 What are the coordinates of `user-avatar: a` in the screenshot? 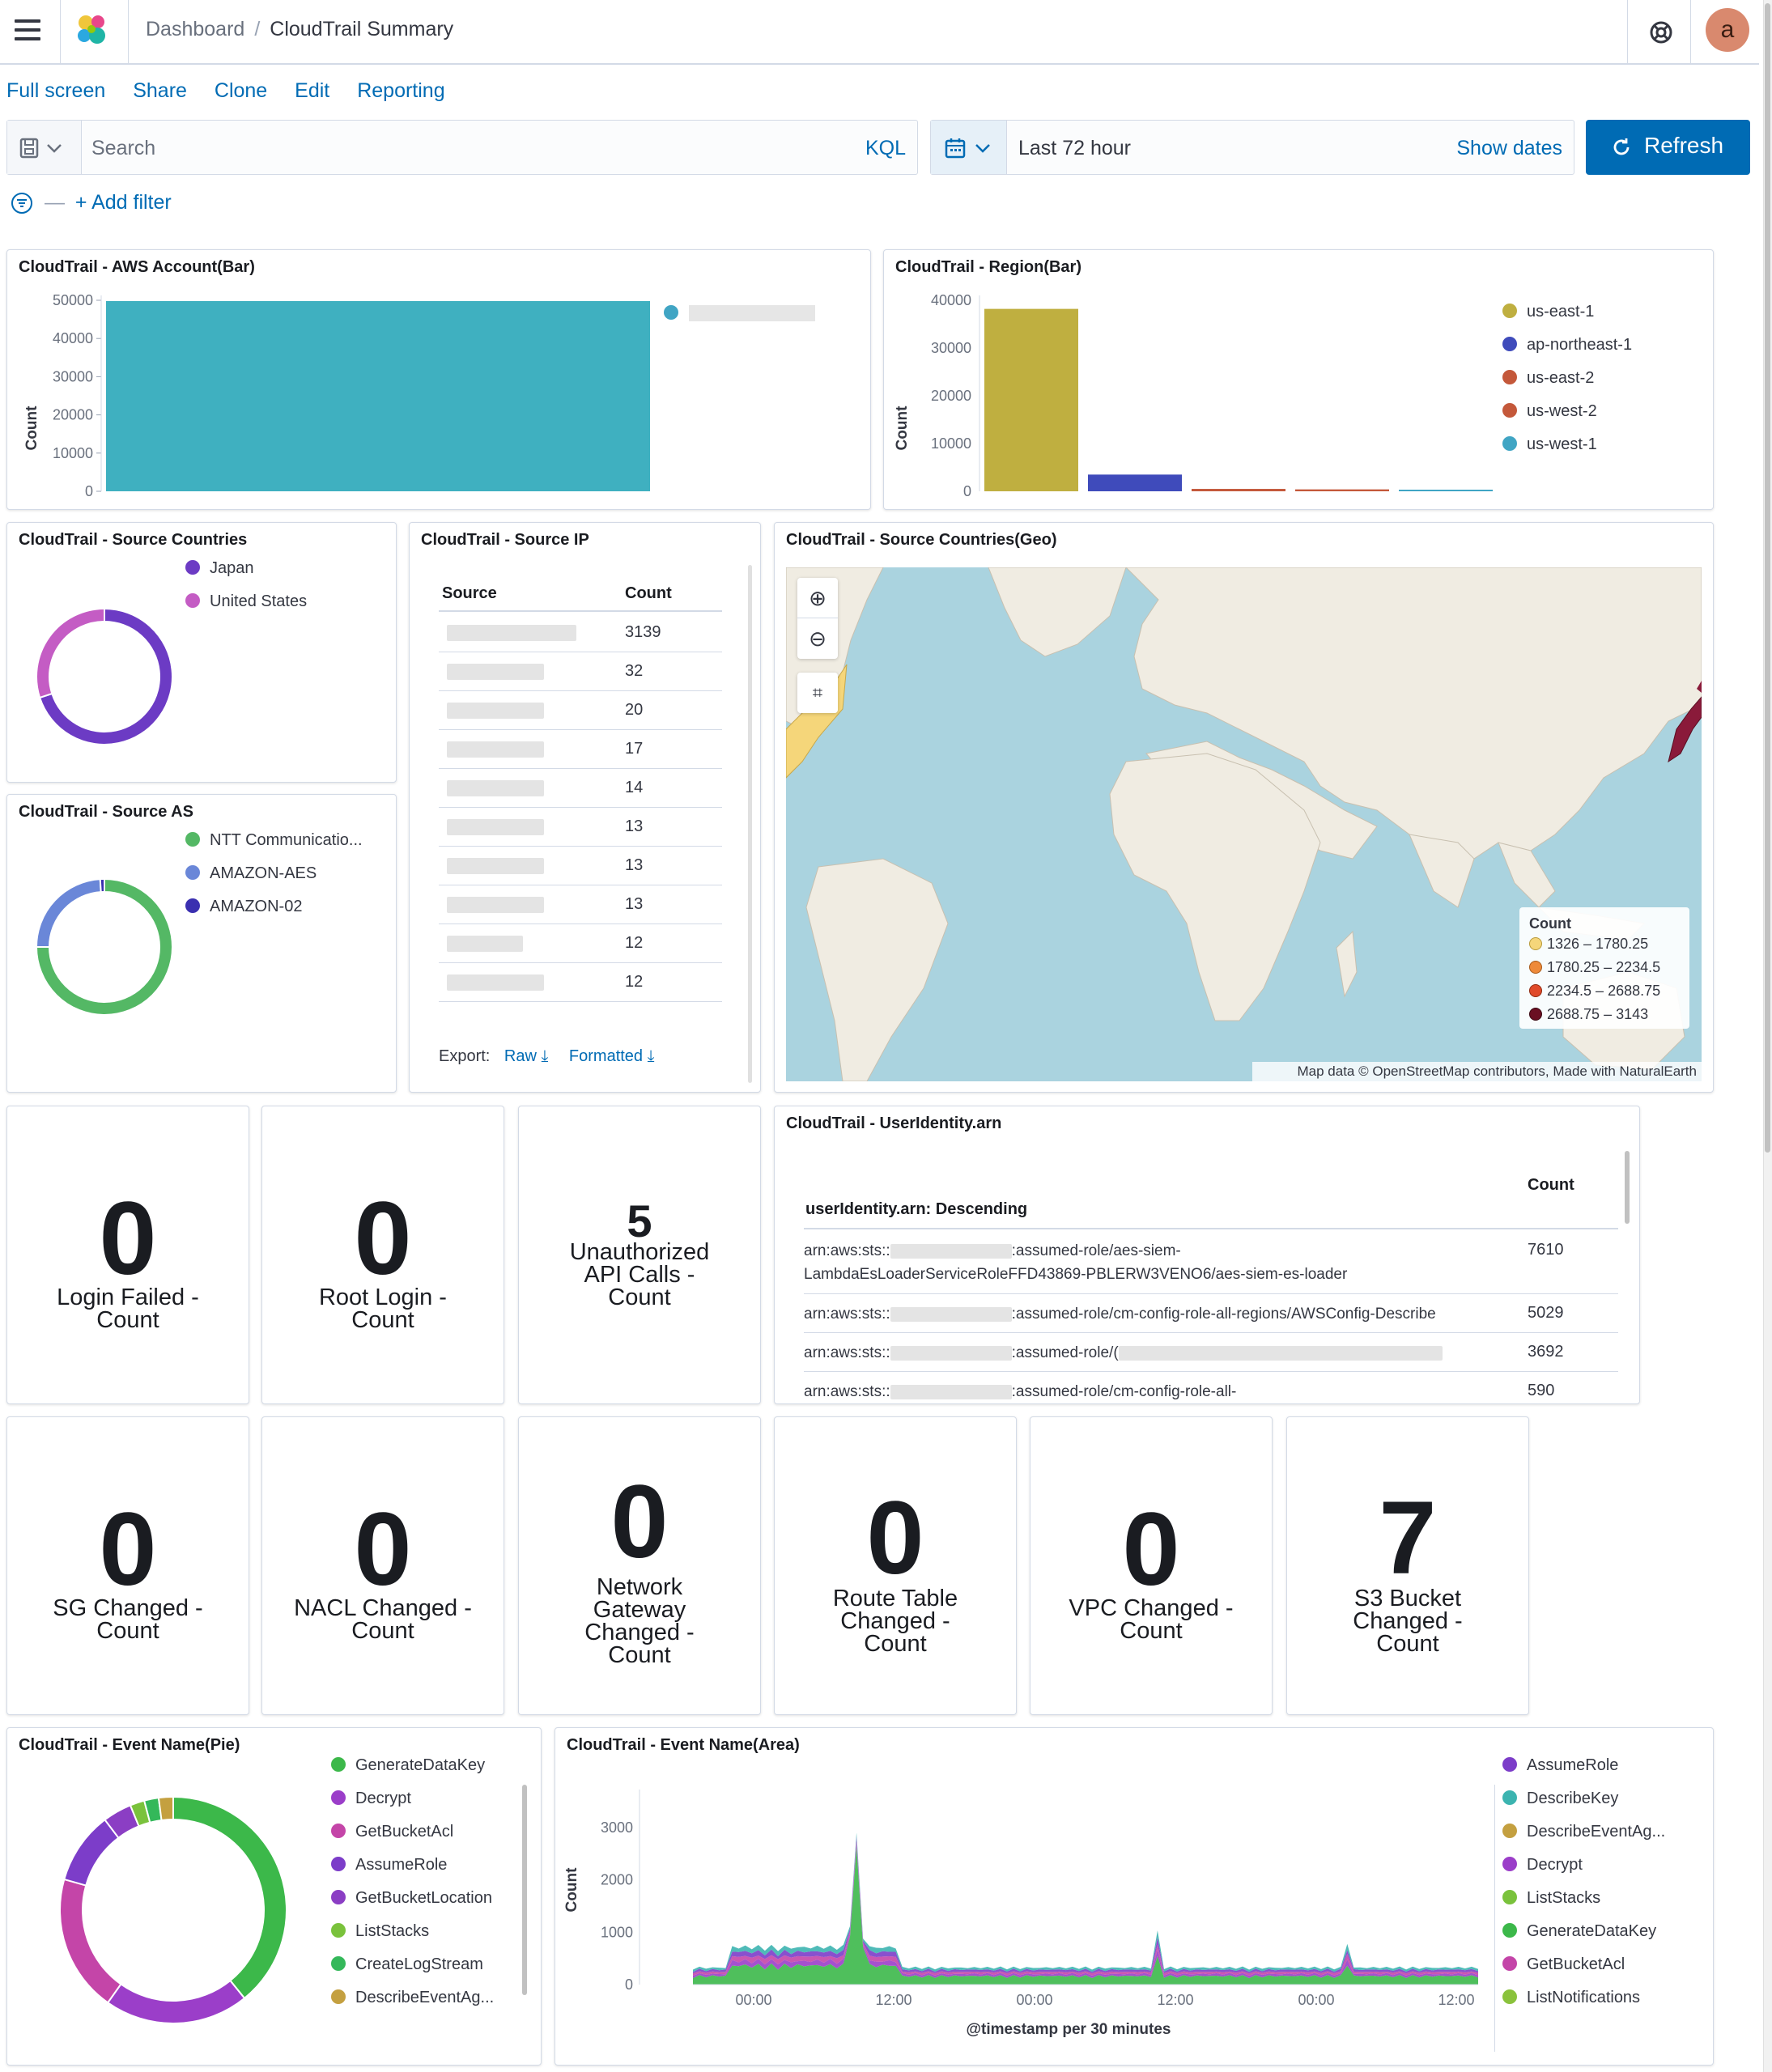 It's located at (1728, 30).